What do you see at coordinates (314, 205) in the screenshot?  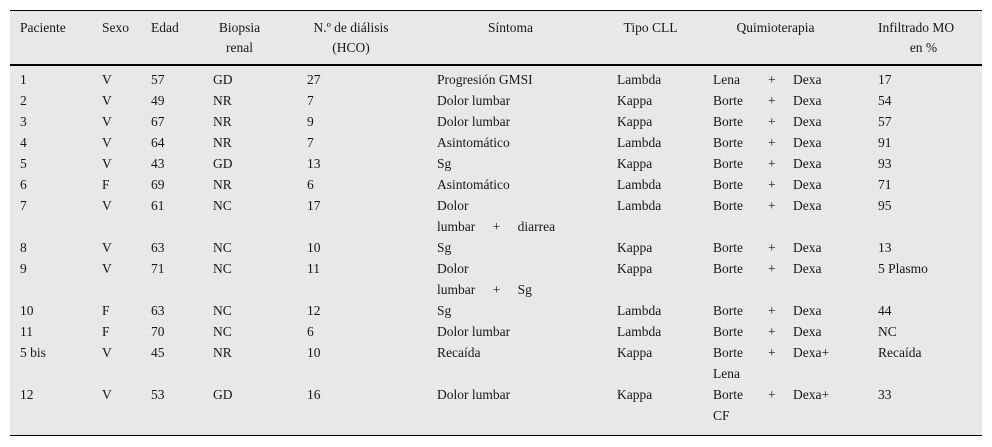 I see `cell-dialisis: 17` at bounding box center [314, 205].